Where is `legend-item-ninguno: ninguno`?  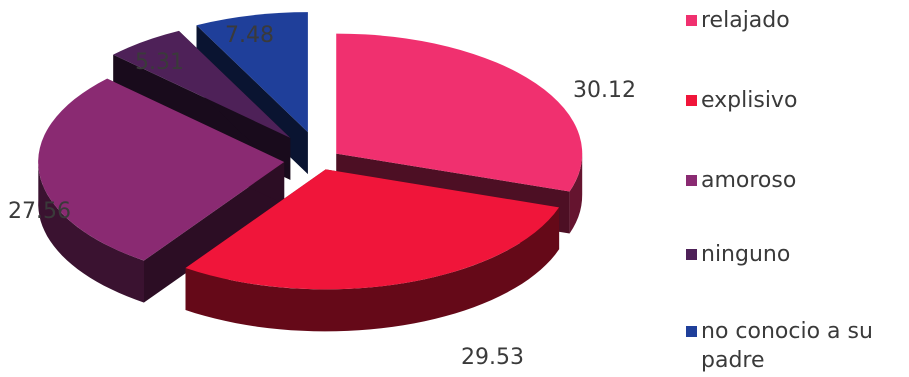 legend-item-ninguno: ninguno is located at coordinates (793, 254).